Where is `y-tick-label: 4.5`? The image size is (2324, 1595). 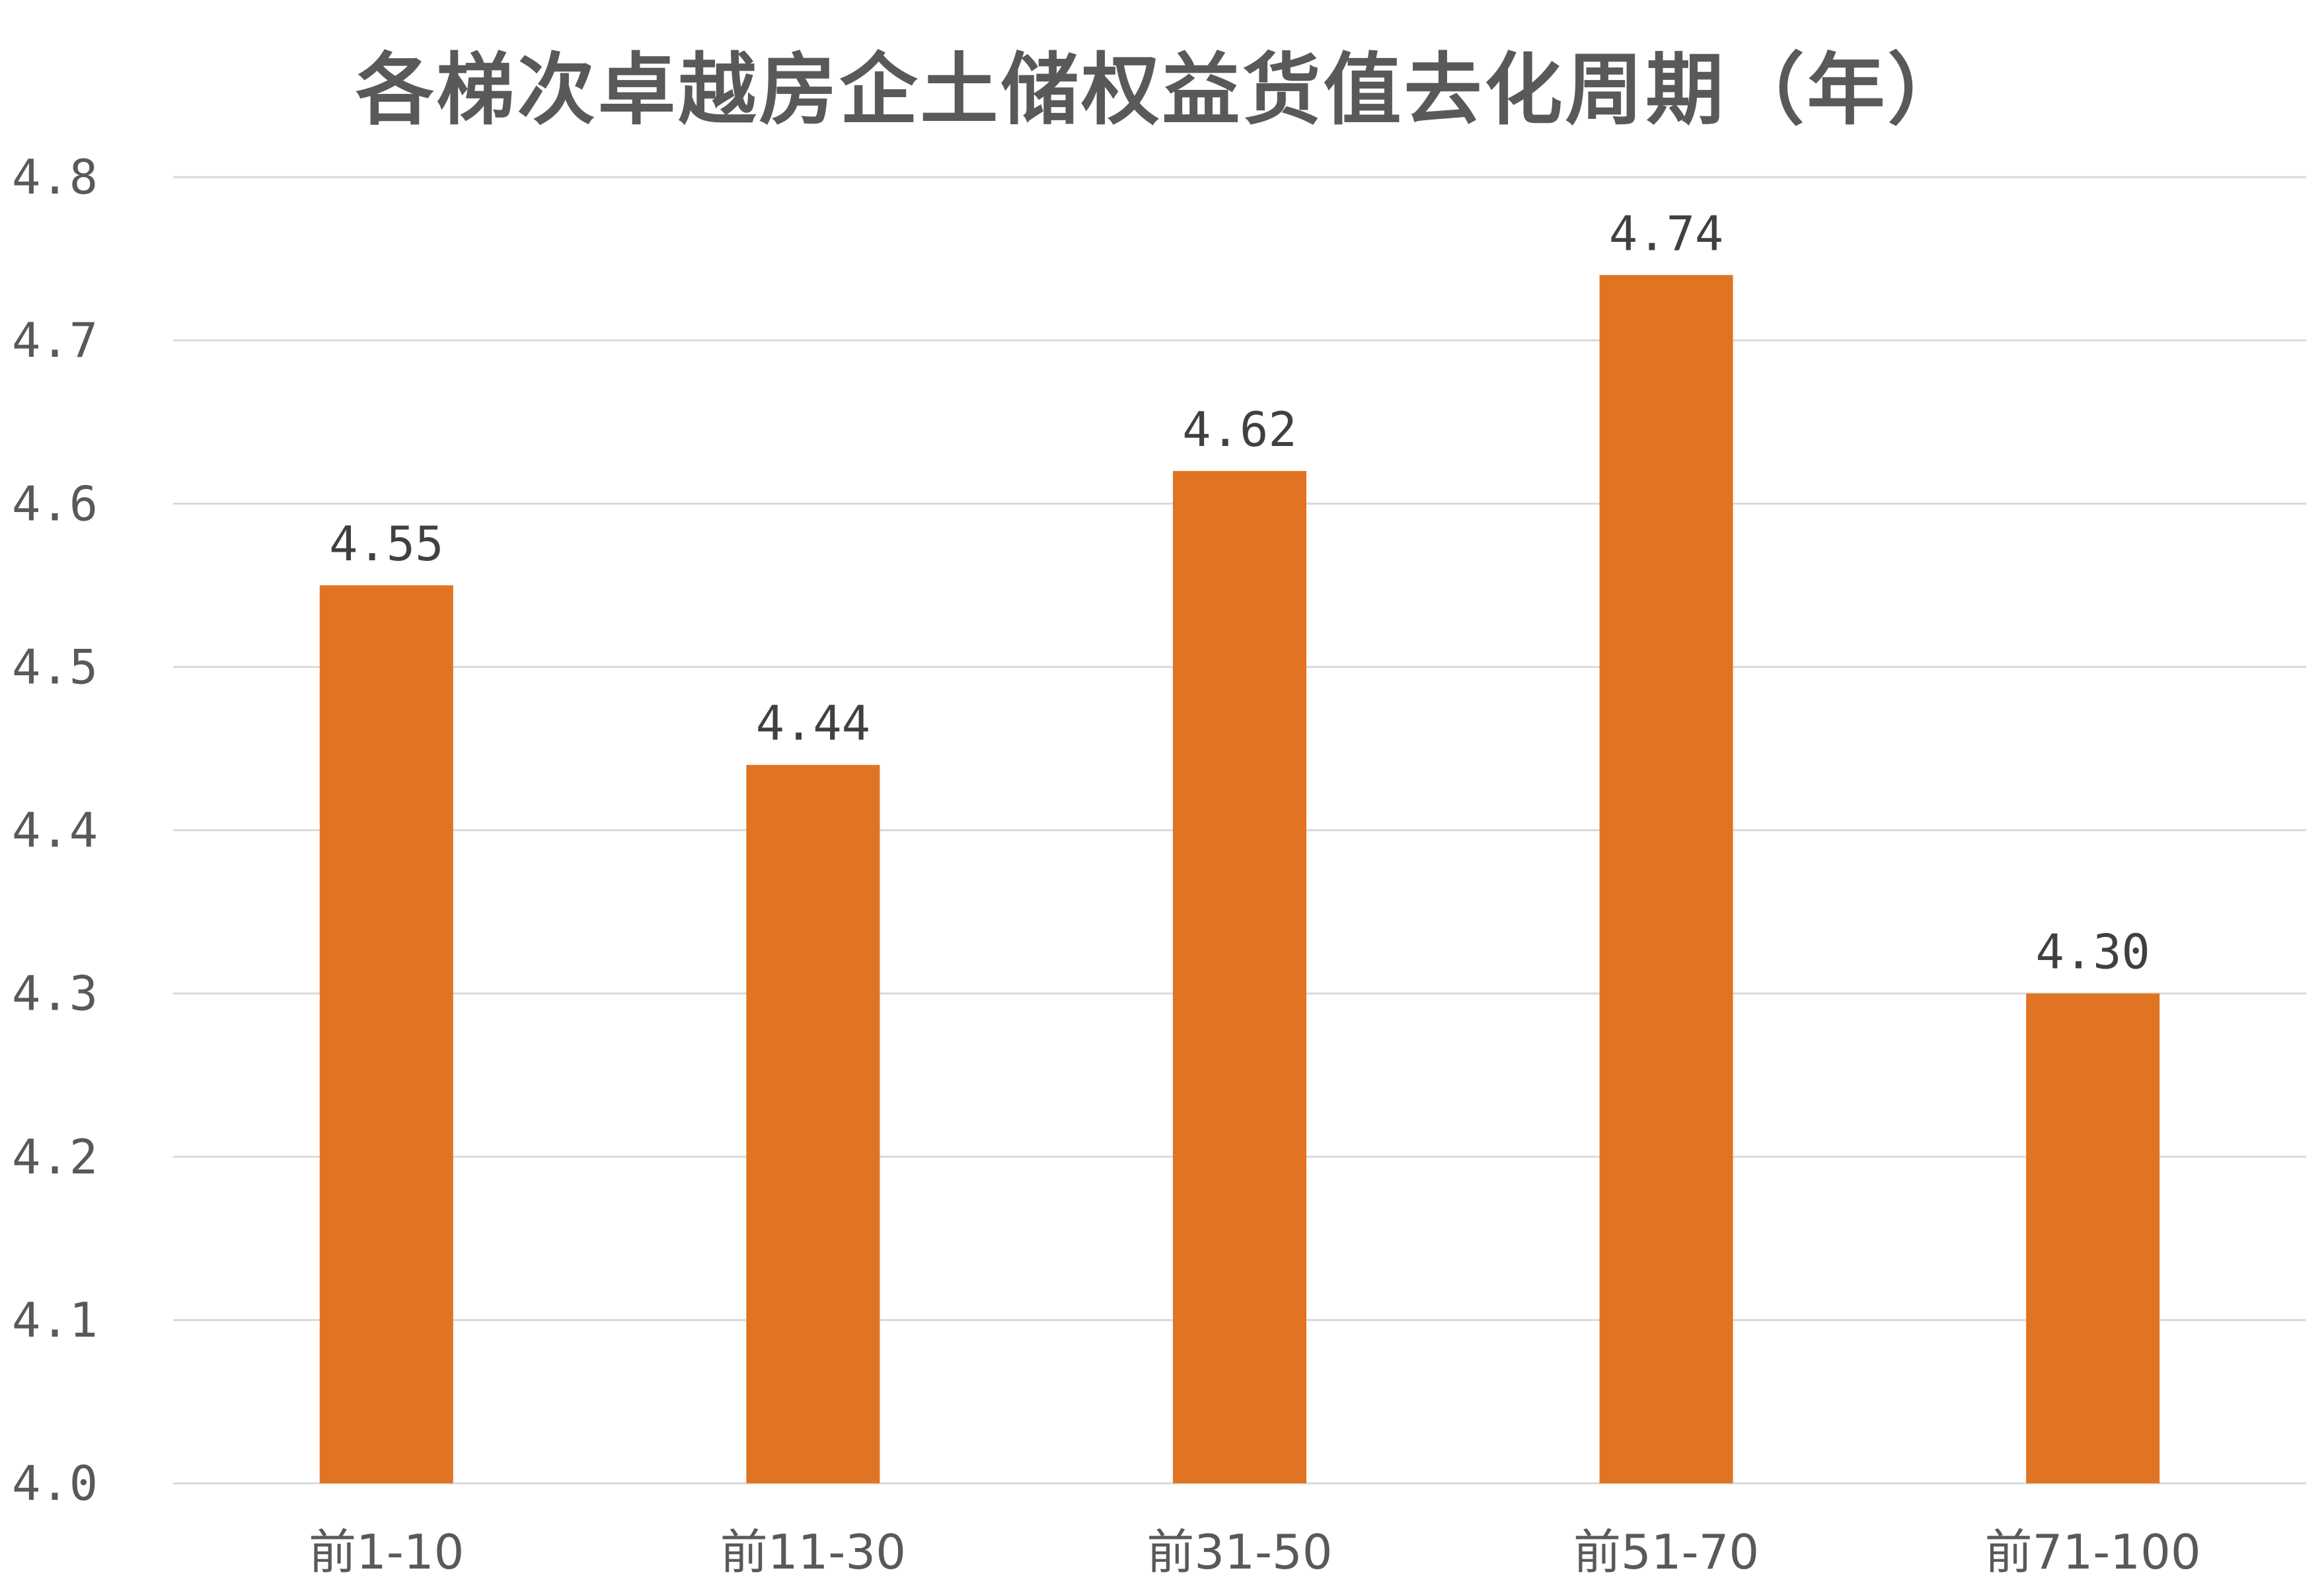 y-tick-label: 4.5 is located at coordinates (55, 666).